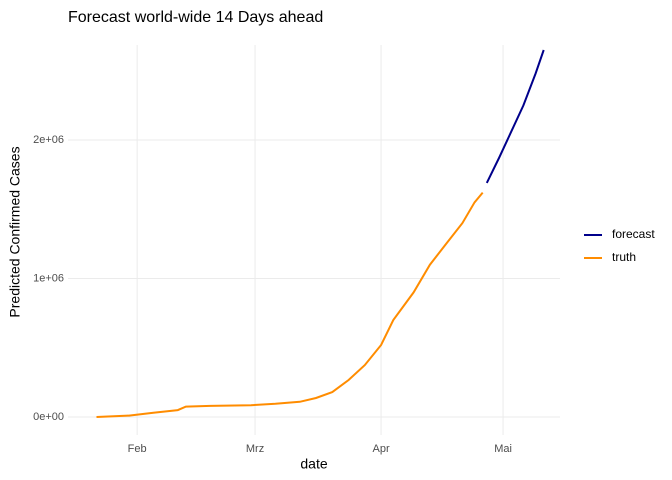  Describe the element at coordinates (15, 231) in the screenshot. I see `y-axis-label: Predicted Confirmed Cases` at that location.